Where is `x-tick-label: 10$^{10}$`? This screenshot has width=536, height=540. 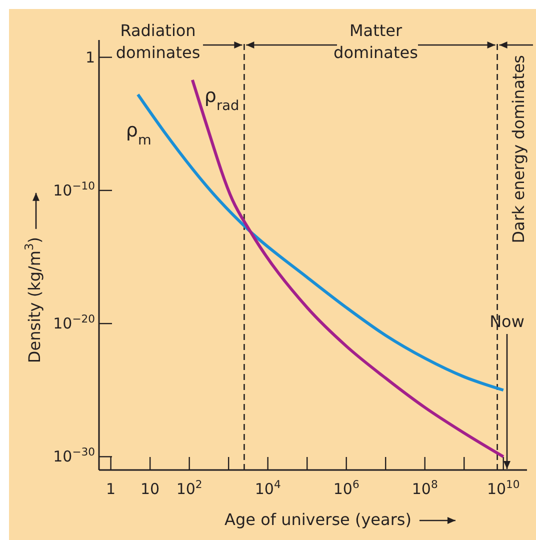 x-tick-label: 10$^{10}$ is located at coordinates (503, 488).